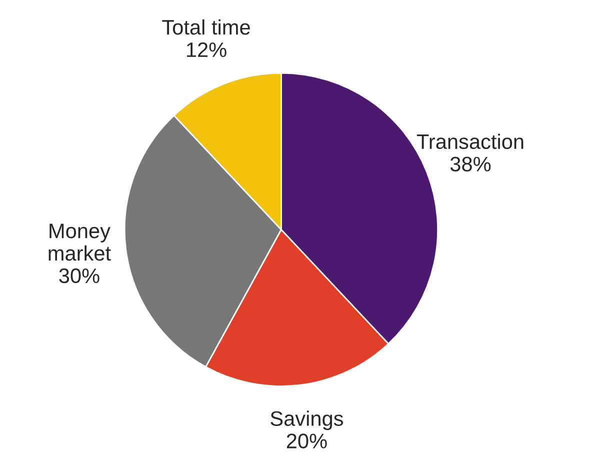 This screenshot has width=592, height=471. What do you see at coordinates (206, 27) in the screenshot?
I see `slice-label: Total time` at bounding box center [206, 27].